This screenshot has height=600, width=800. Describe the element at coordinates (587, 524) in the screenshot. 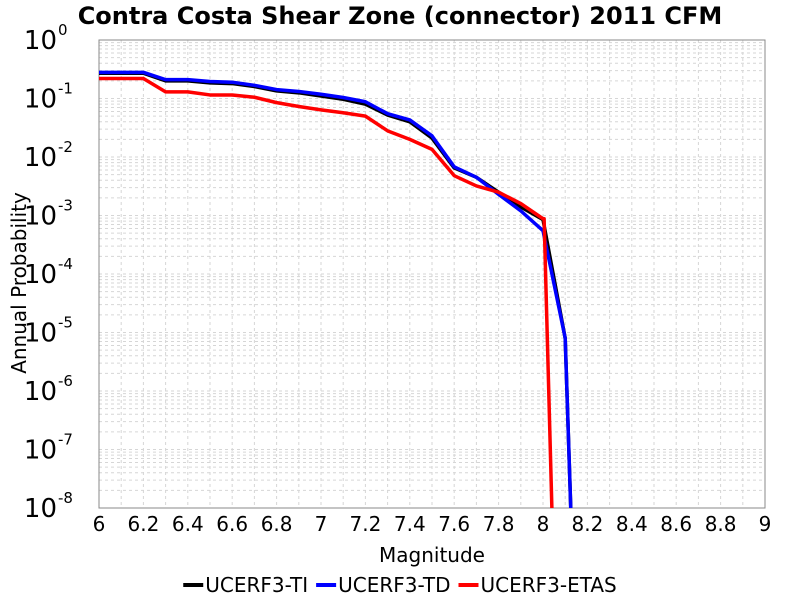

I see `x-tick-label: 8.2` at that location.